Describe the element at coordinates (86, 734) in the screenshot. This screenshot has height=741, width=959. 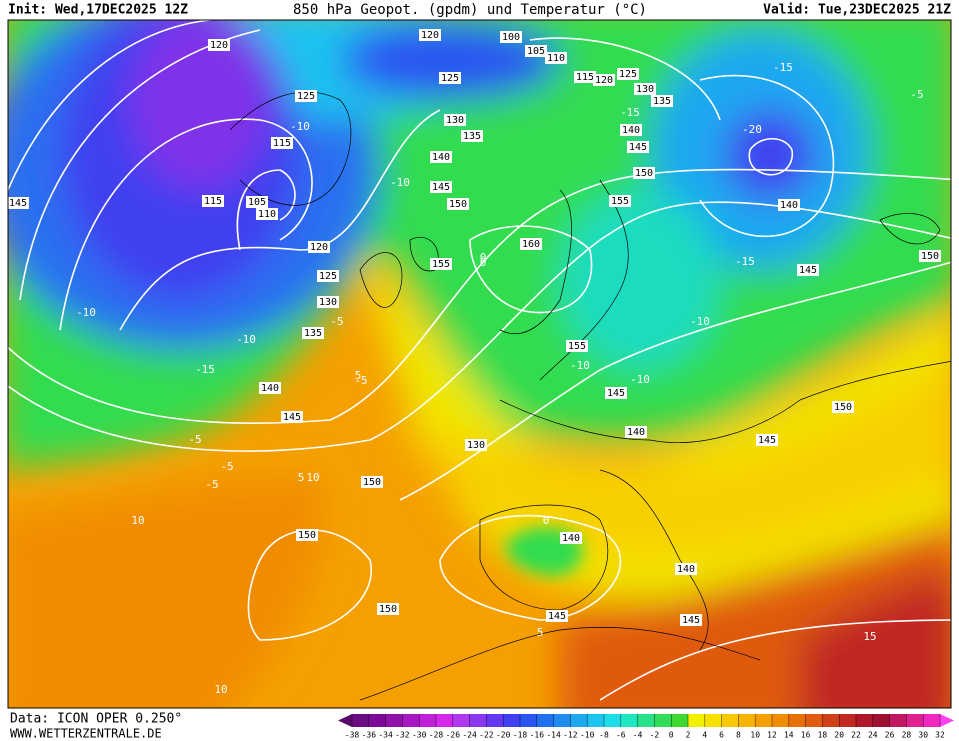
I see `site: WWW.WETTERZENTRALE.DE` at that location.